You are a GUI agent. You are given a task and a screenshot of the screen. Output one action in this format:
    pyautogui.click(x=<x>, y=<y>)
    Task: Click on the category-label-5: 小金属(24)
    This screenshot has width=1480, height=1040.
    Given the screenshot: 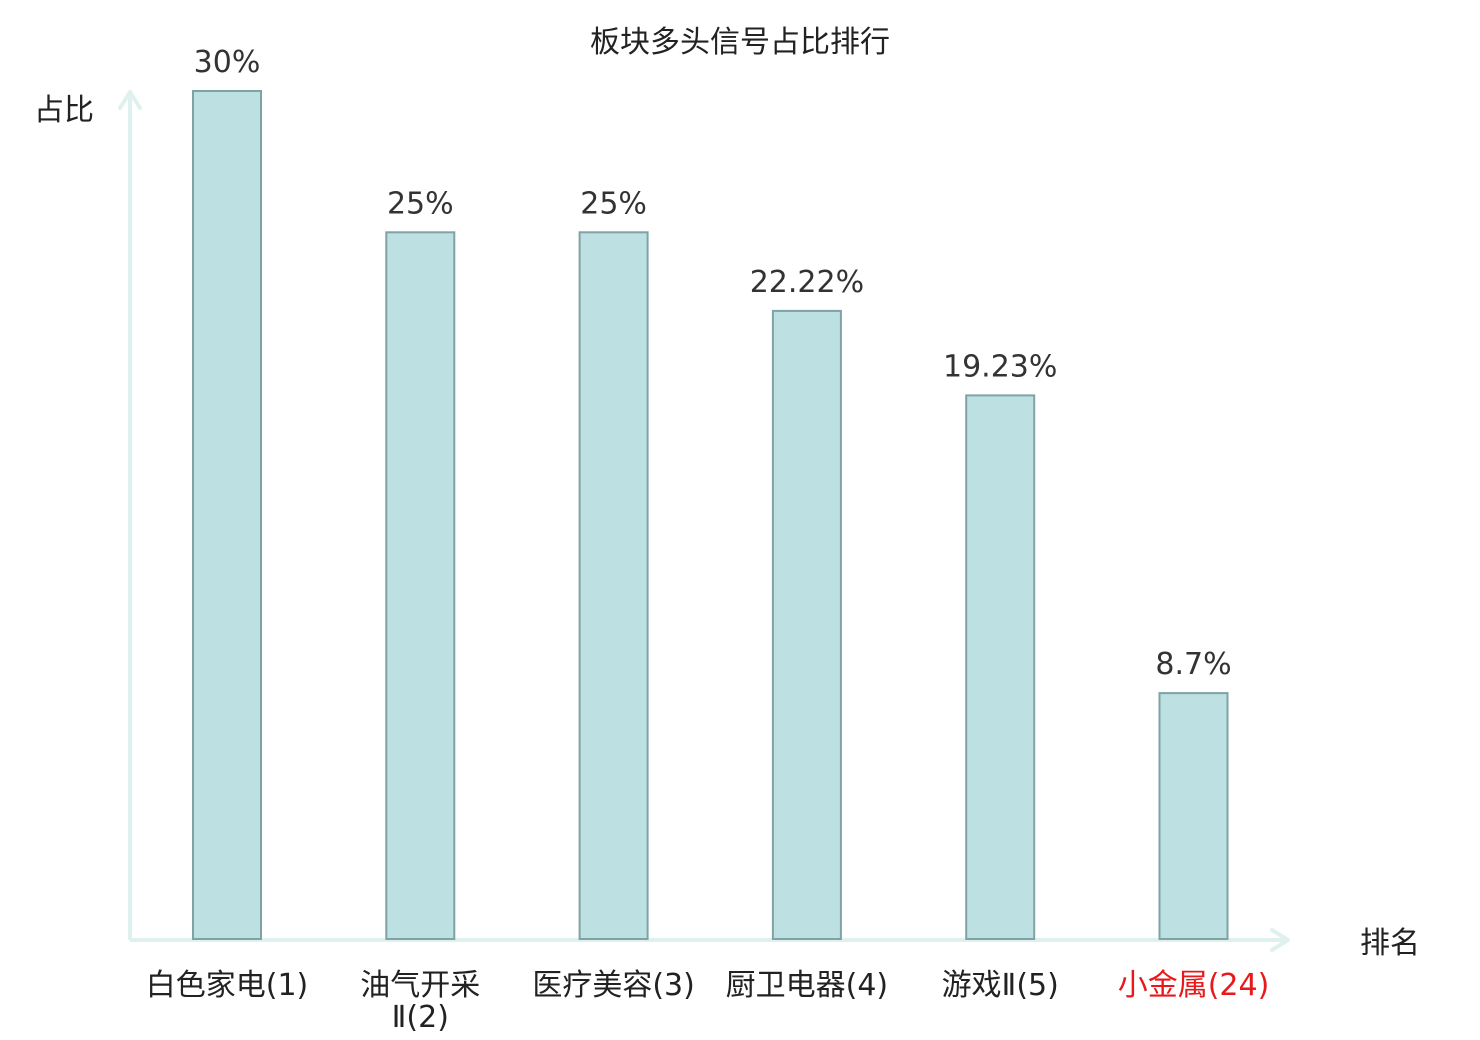 What is the action you would take?
    pyautogui.click(x=1194, y=985)
    